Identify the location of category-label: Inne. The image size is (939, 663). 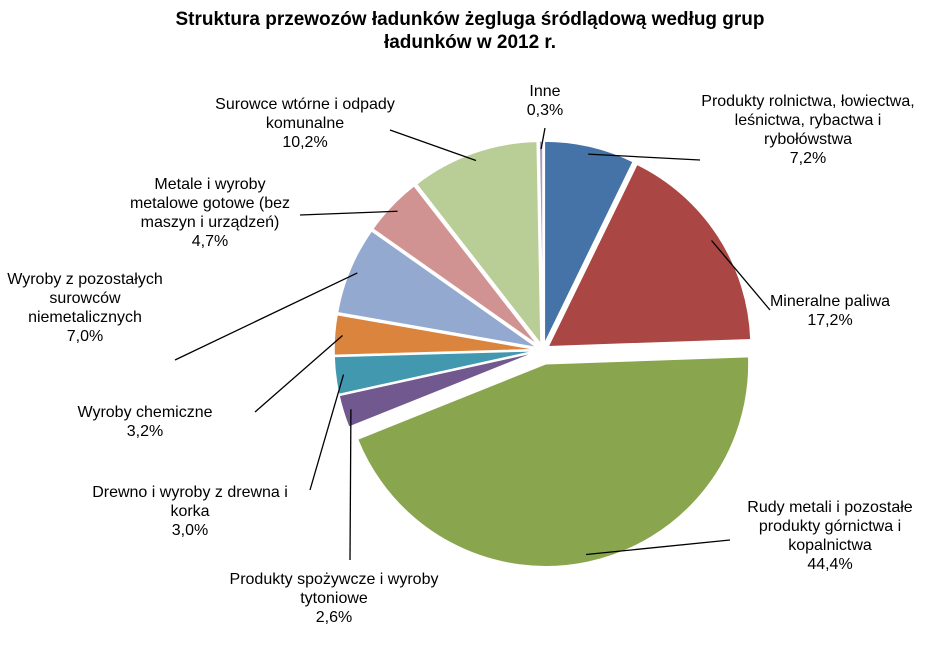
(545, 91).